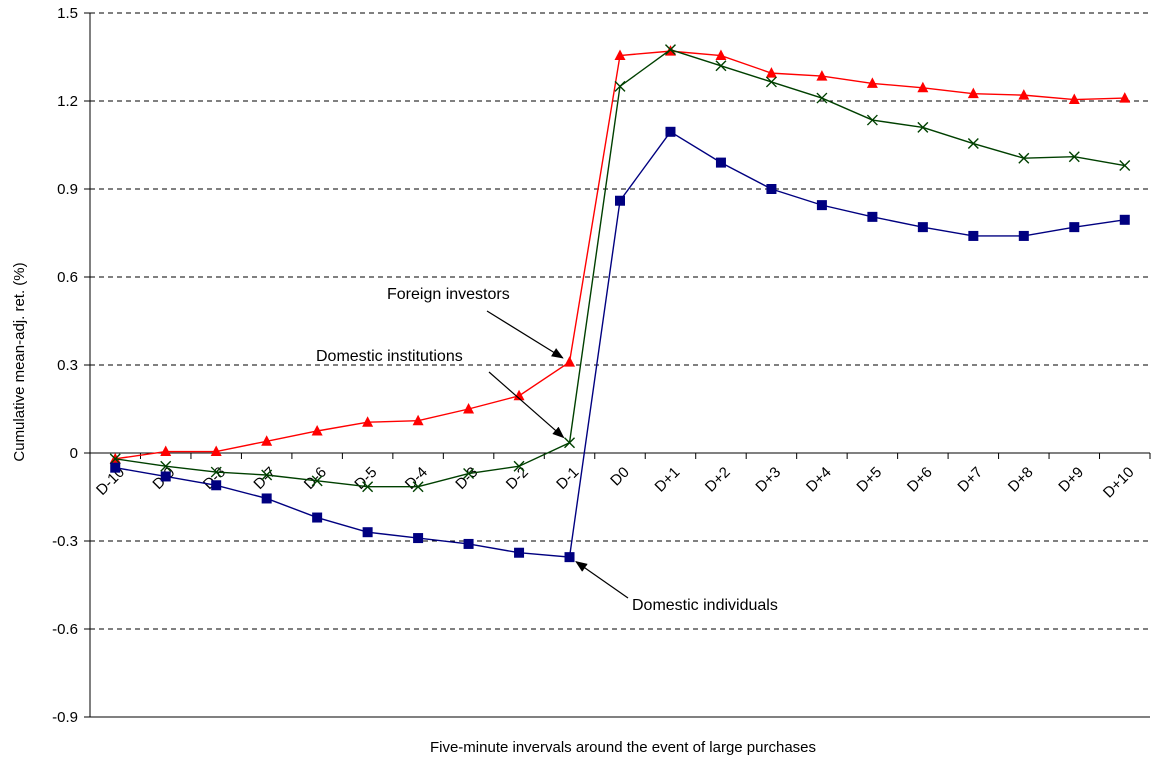  What do you see at coordinates (65, 717) in the screenshot?
I see `y-tick-label: -0.9` at bounding box center [65, 717].